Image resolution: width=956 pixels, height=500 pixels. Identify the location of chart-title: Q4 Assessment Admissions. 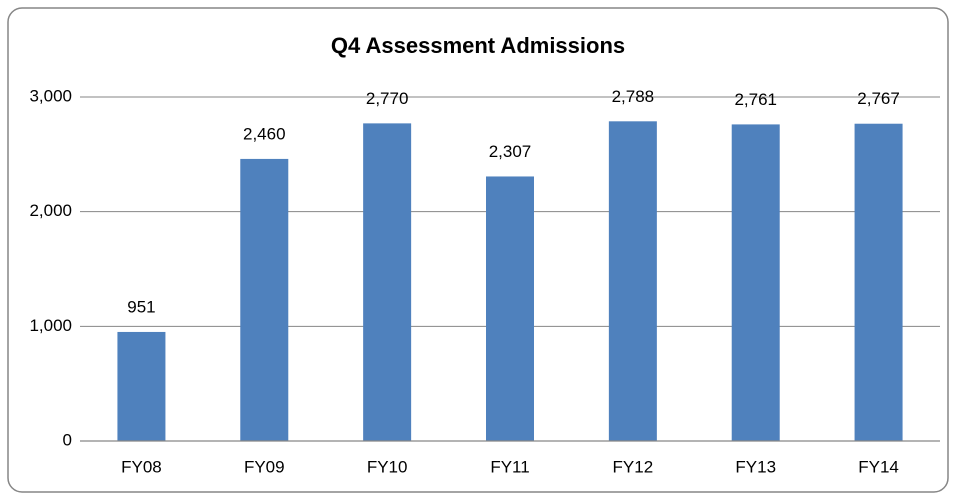
(478, 45).